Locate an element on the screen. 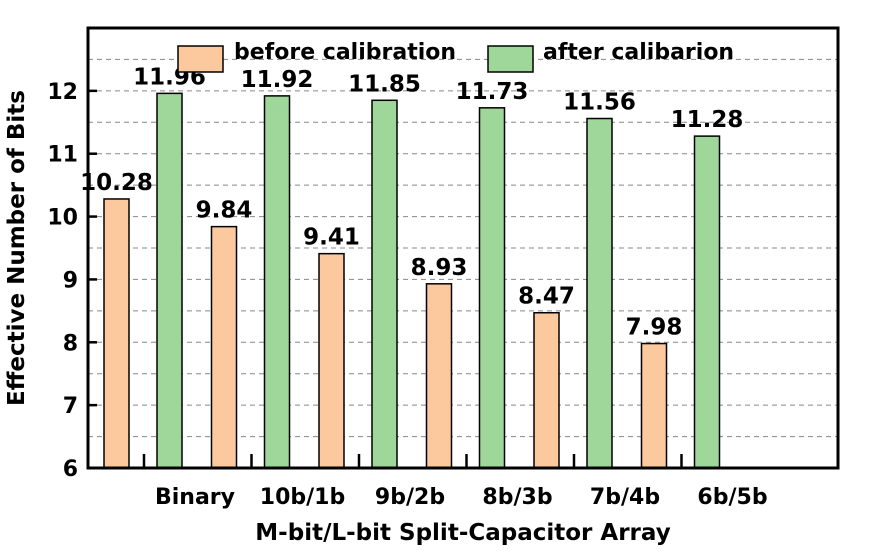 This screenshot has height=555, width=886. y-tick-label: 7 is located at coordinates (70, 406).